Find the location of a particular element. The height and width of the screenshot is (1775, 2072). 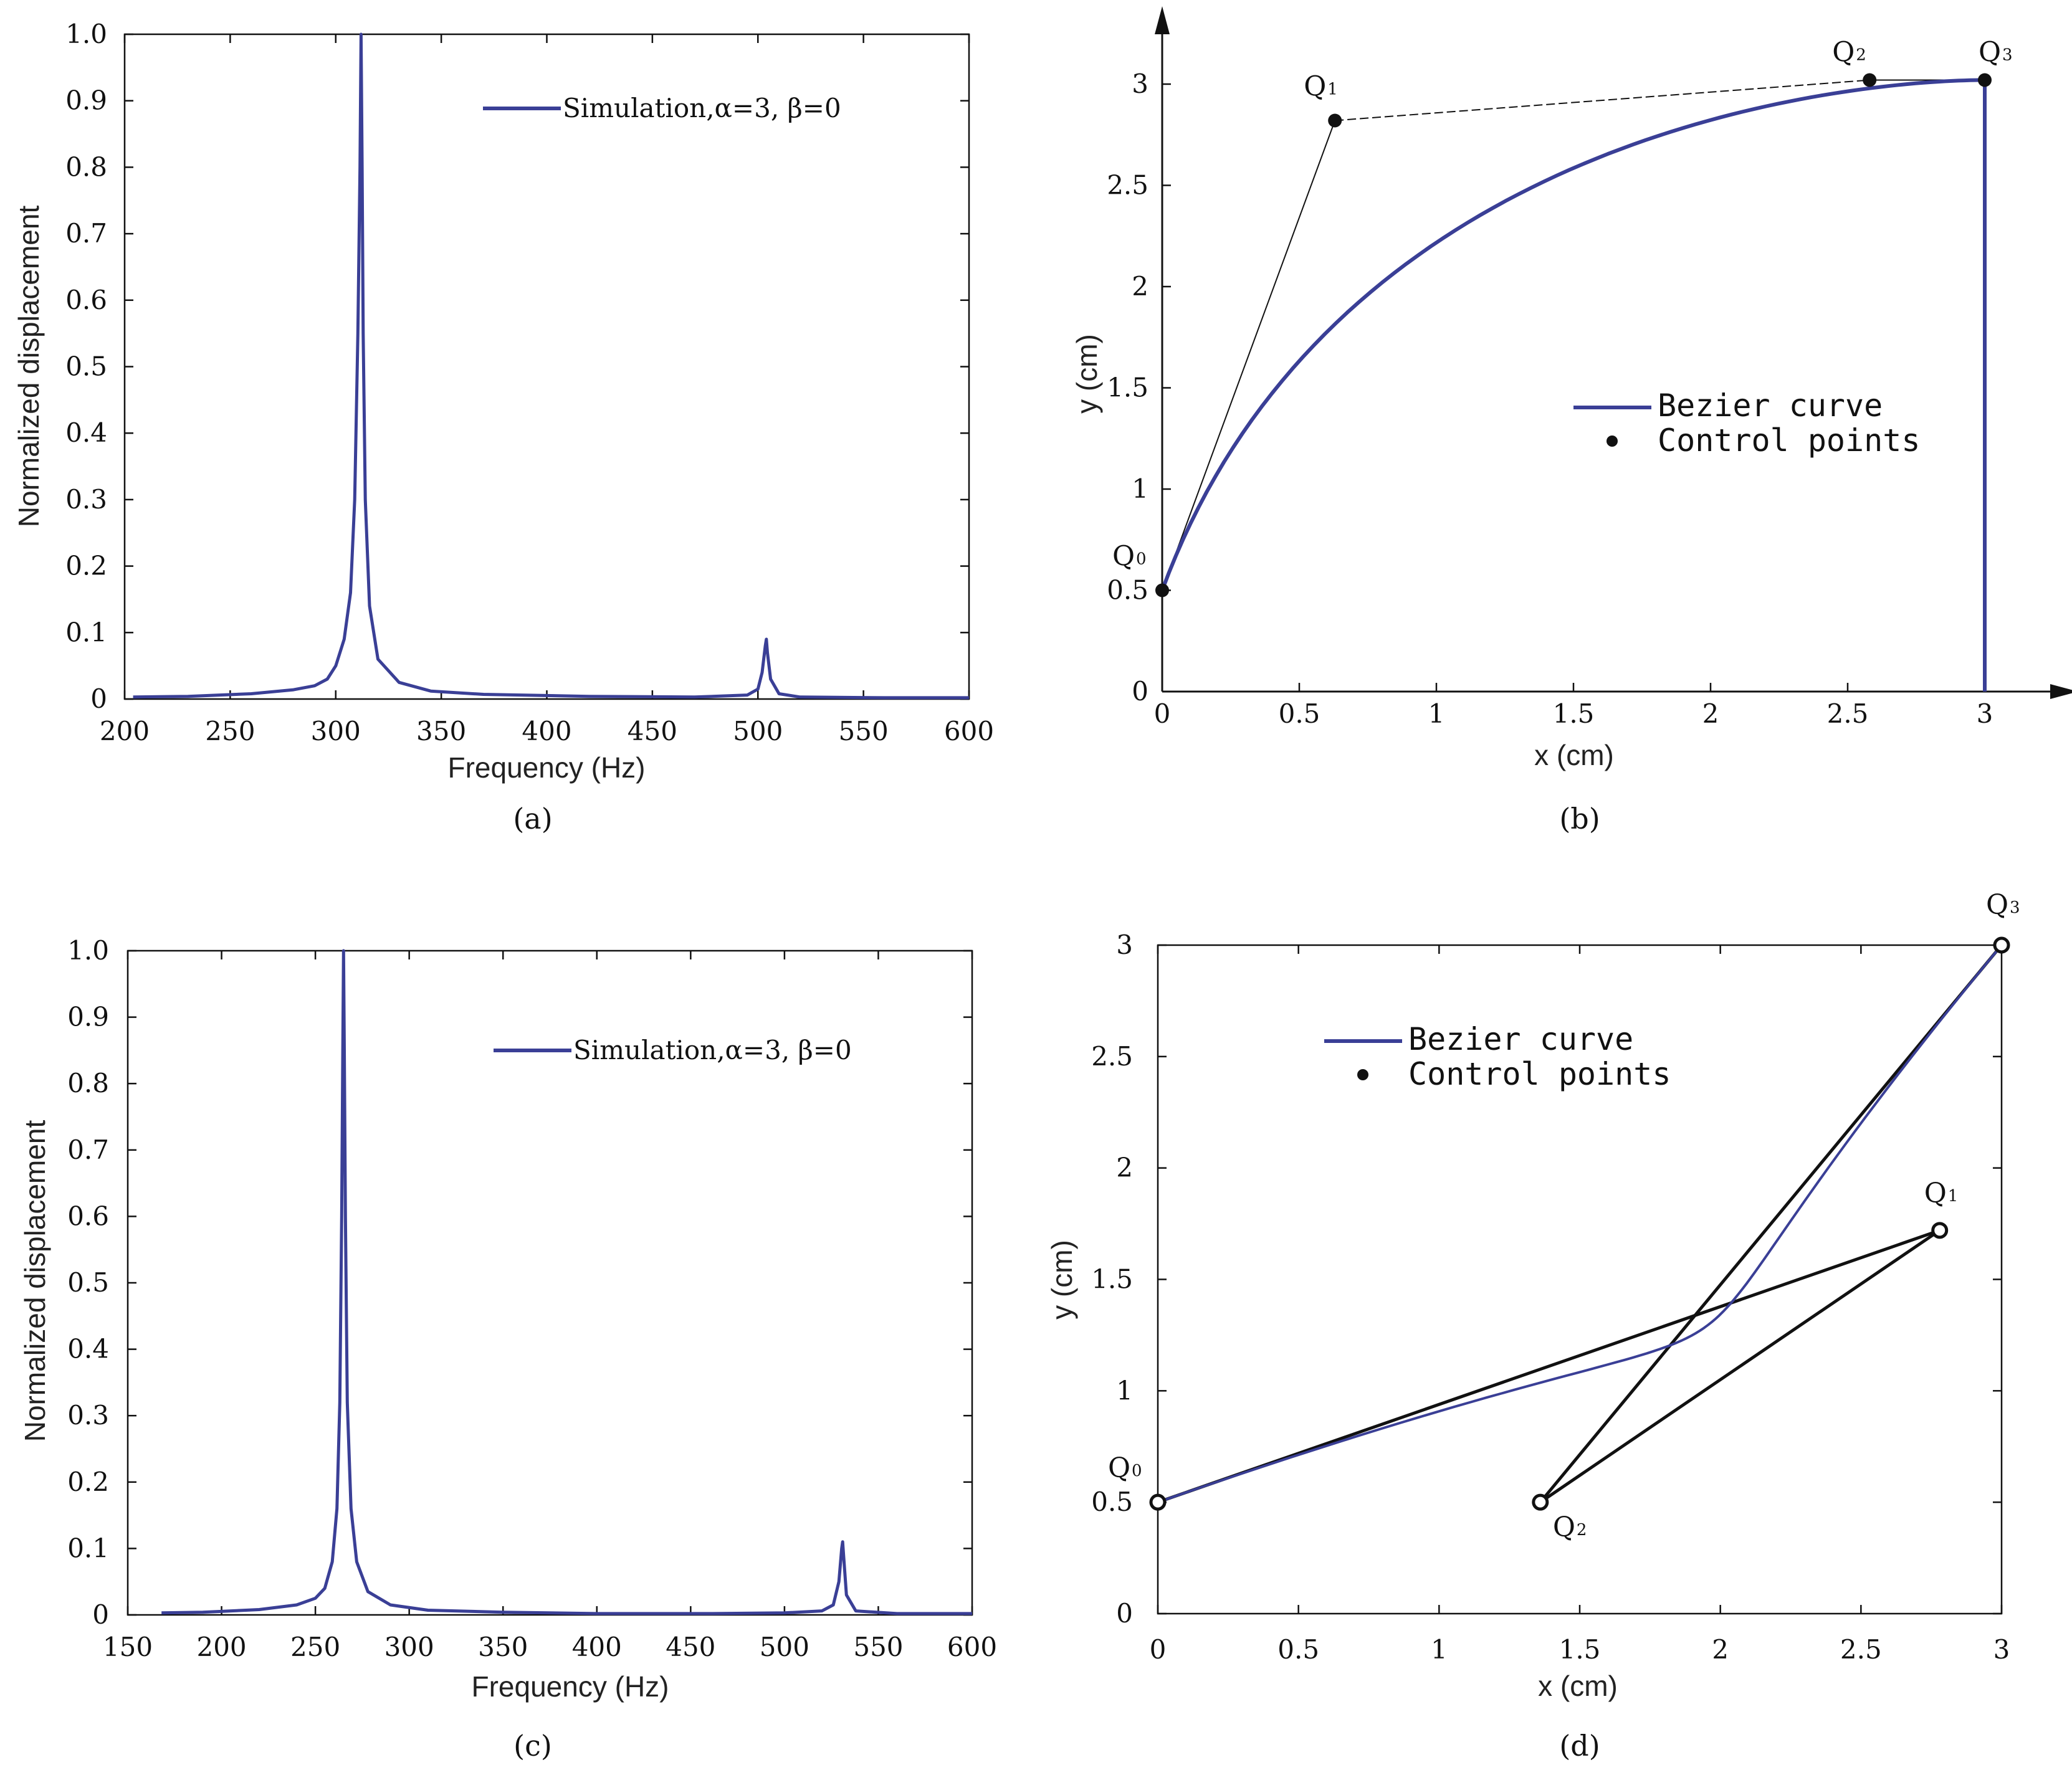

x-tick-label: 250 is located at coordinates (230, 731).